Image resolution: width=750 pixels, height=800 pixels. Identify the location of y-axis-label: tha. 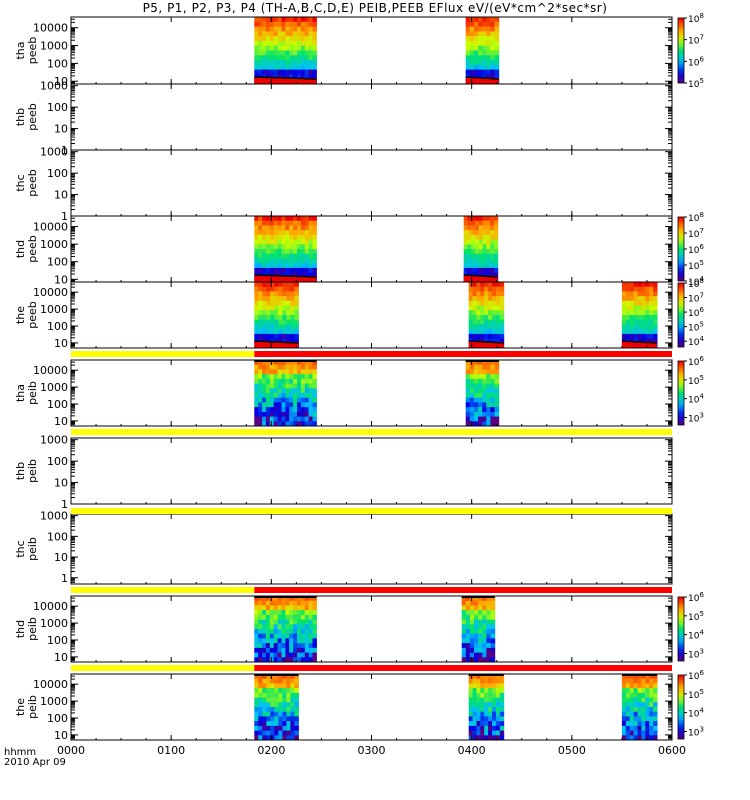
(20, 50).